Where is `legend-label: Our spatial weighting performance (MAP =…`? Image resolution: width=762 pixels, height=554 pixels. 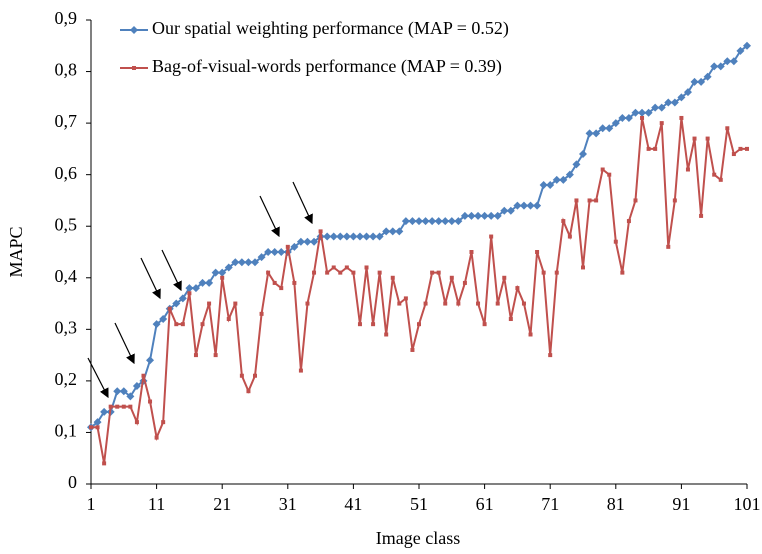 legend-label: Our spatial weighting performance (MAP =… is located at coordinates (330, 28).